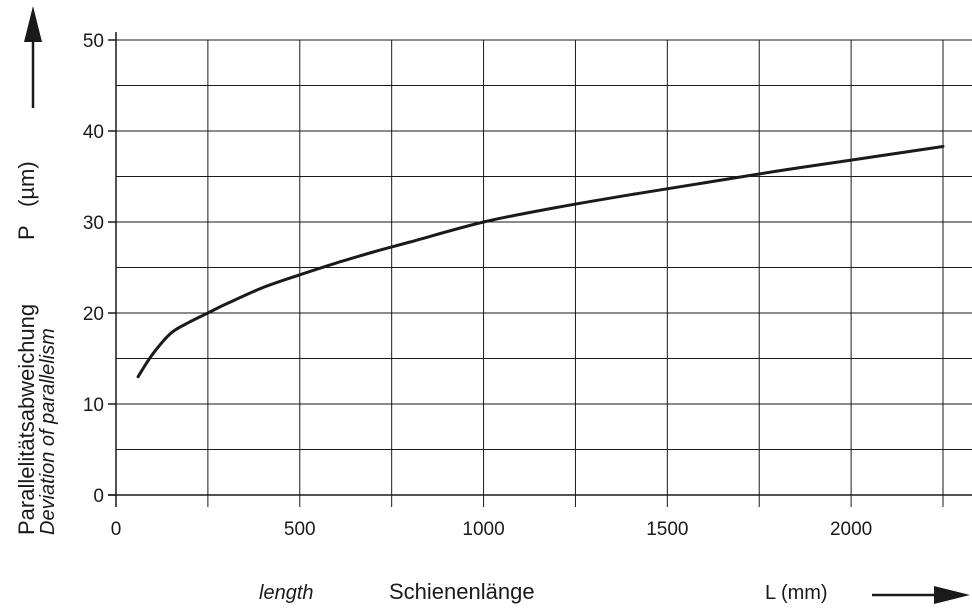 This screenshot has height=608, width=972. What do you see at coordinates (26, 232) in the screenshot?
I see `y-axis-symbol: P` at bounding box center [26, 232].